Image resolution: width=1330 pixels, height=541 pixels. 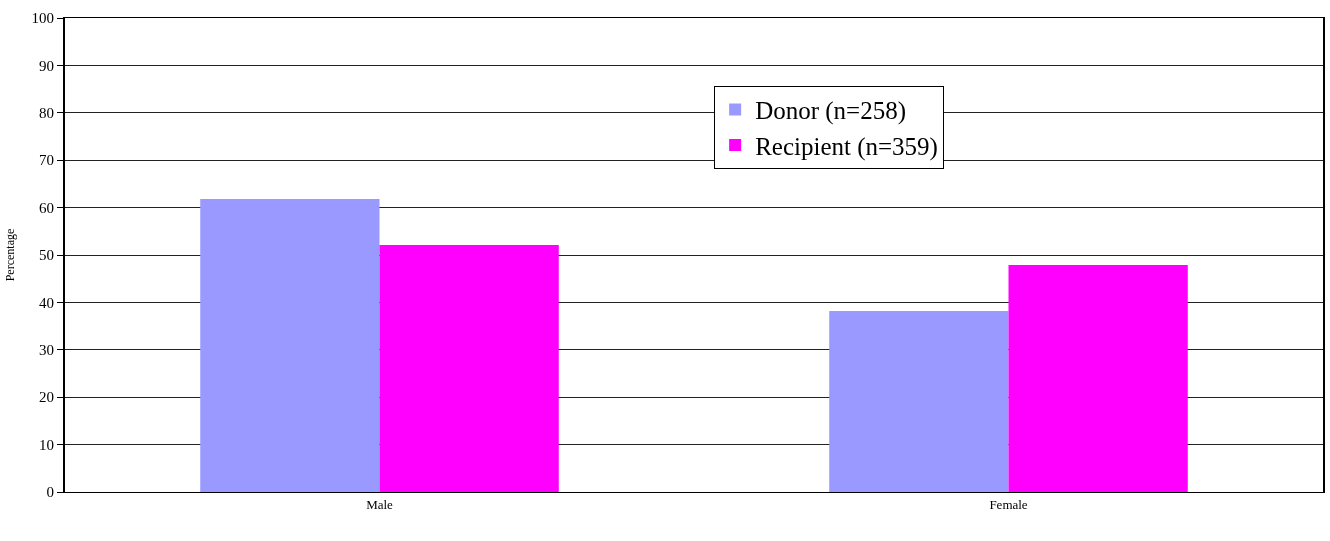 What do you see at coordinates (10, 255) in the screenshot?
I see `y-axis-title: Percentage` at bounding box center [10, 255].